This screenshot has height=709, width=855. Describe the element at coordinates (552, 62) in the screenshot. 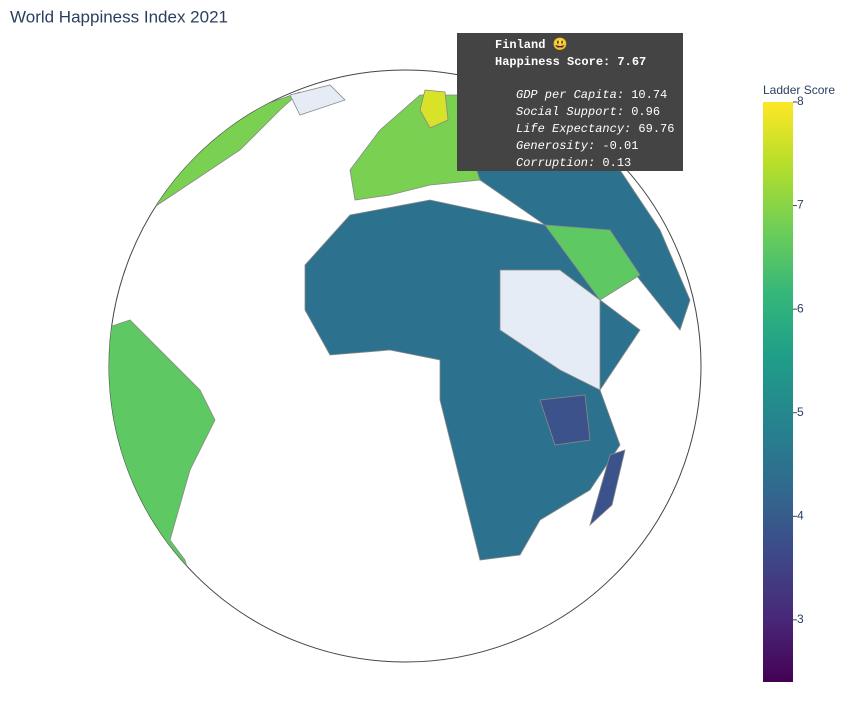

I see `tooltip-label: Happiness Score:` at that location.